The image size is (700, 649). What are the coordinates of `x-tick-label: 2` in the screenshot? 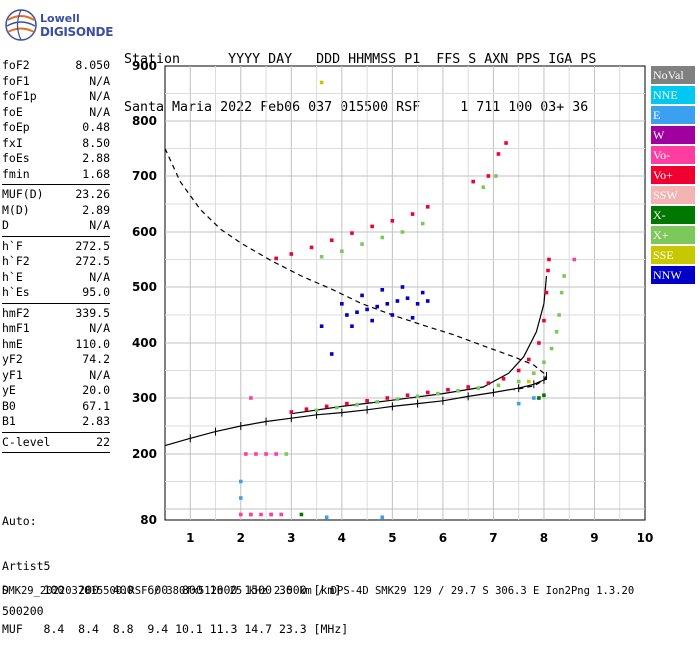 It's located at (241, 538).